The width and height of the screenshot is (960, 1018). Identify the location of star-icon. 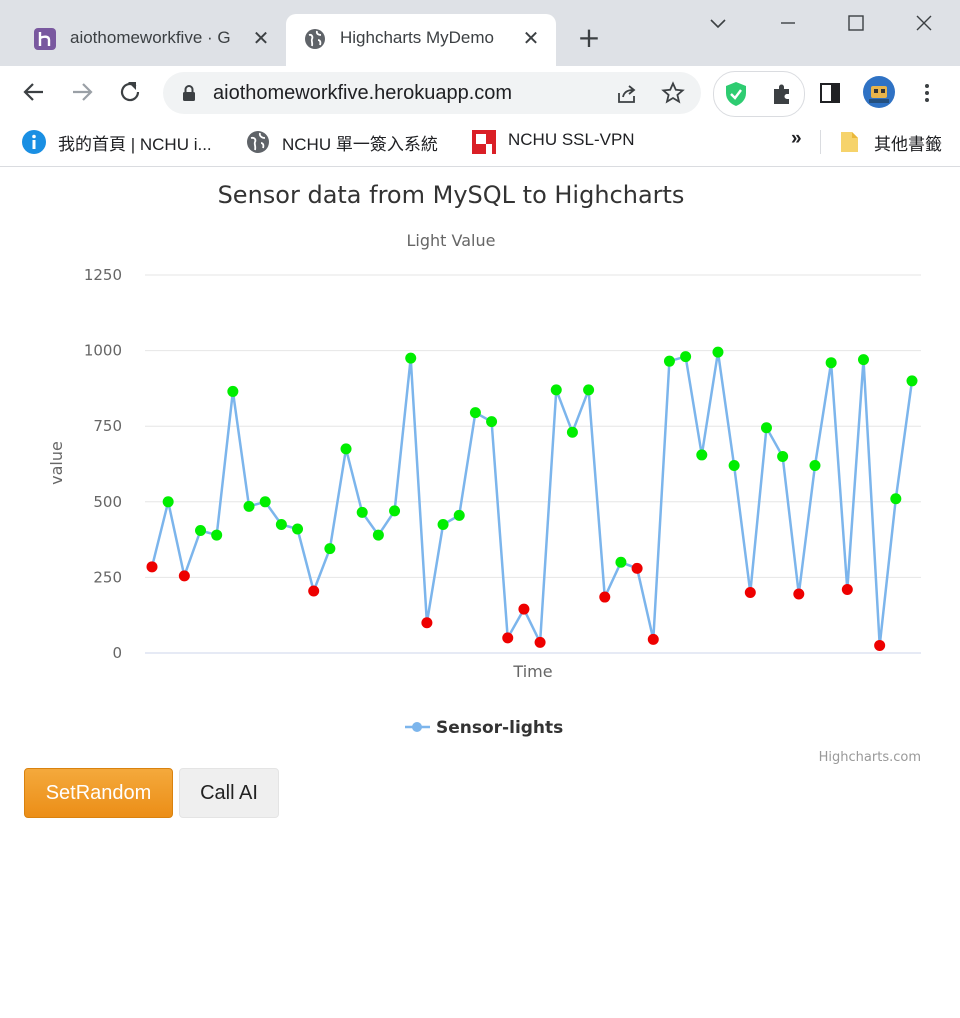
(673, 93).